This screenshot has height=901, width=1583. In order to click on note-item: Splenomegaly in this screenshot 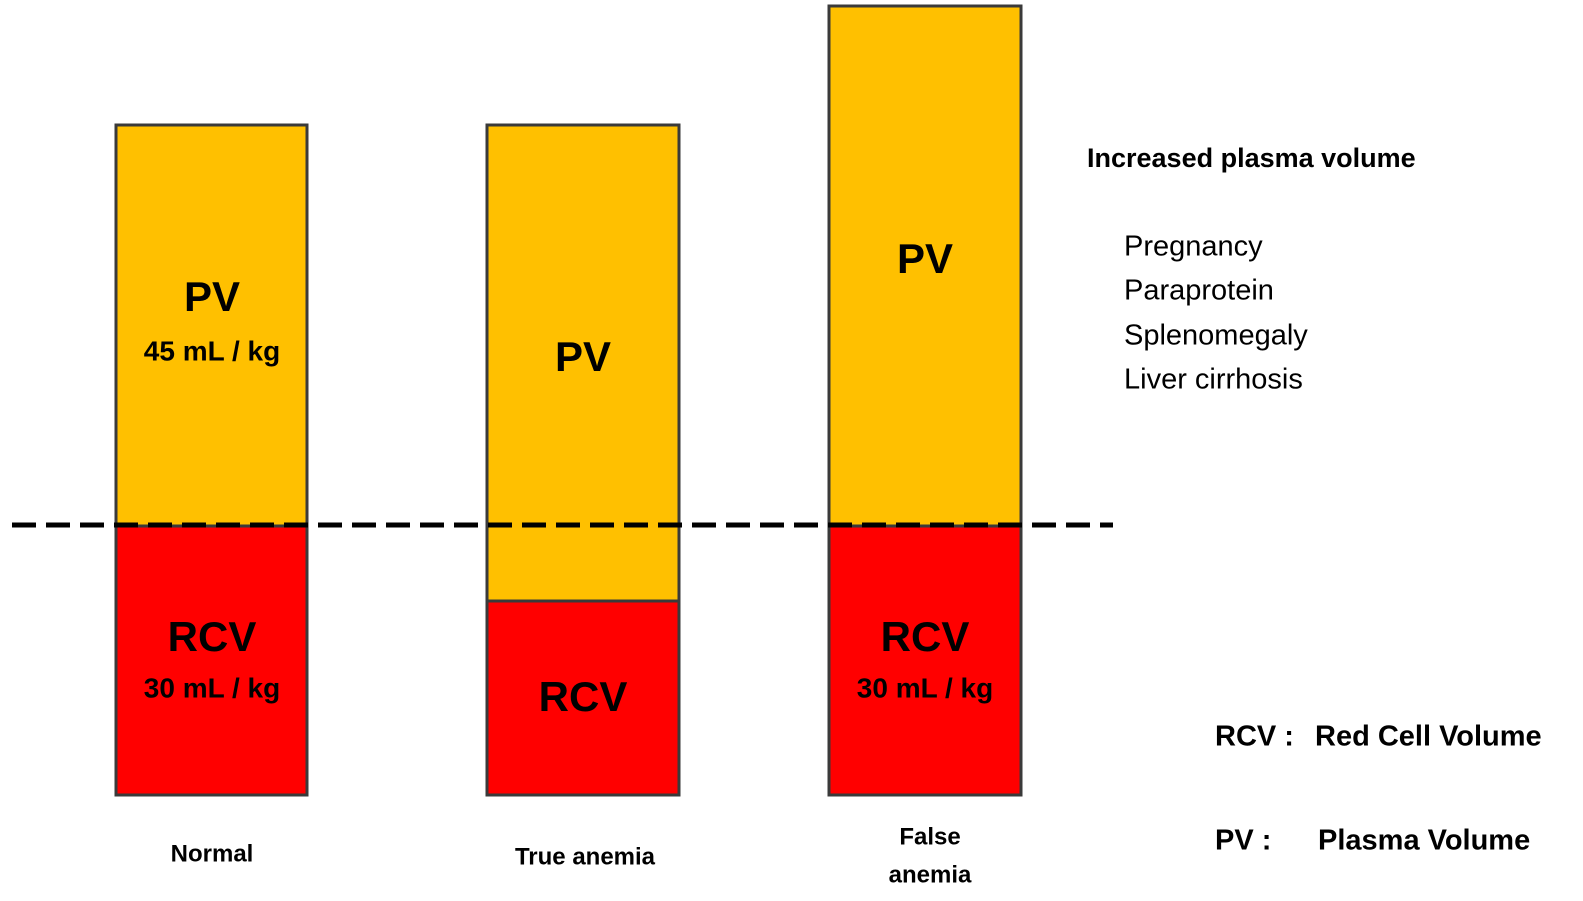, I will do `click(1216, 336)`.